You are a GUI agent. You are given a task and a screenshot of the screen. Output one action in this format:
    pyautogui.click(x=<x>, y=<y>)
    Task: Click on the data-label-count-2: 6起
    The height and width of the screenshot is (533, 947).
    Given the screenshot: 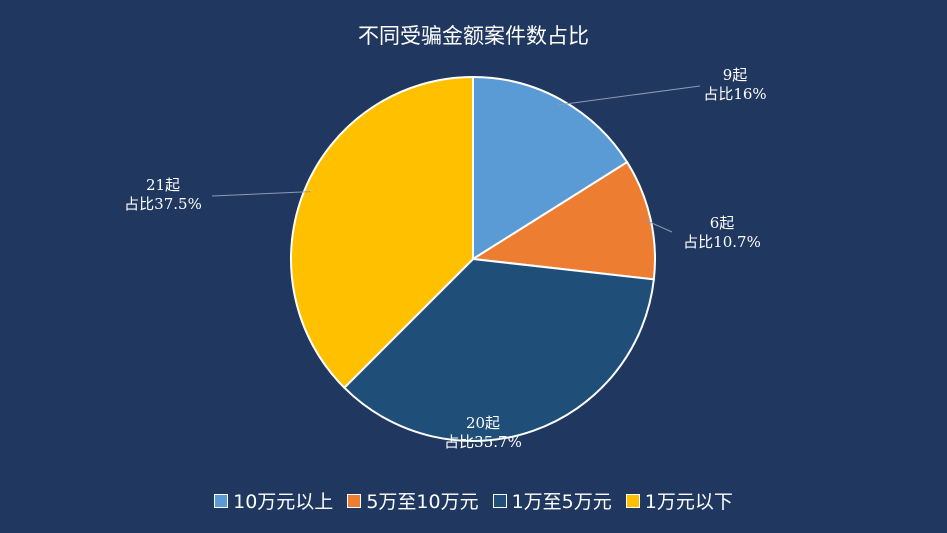 What is the action you would take?
    pyautogui.click(x=722, y=223)
    